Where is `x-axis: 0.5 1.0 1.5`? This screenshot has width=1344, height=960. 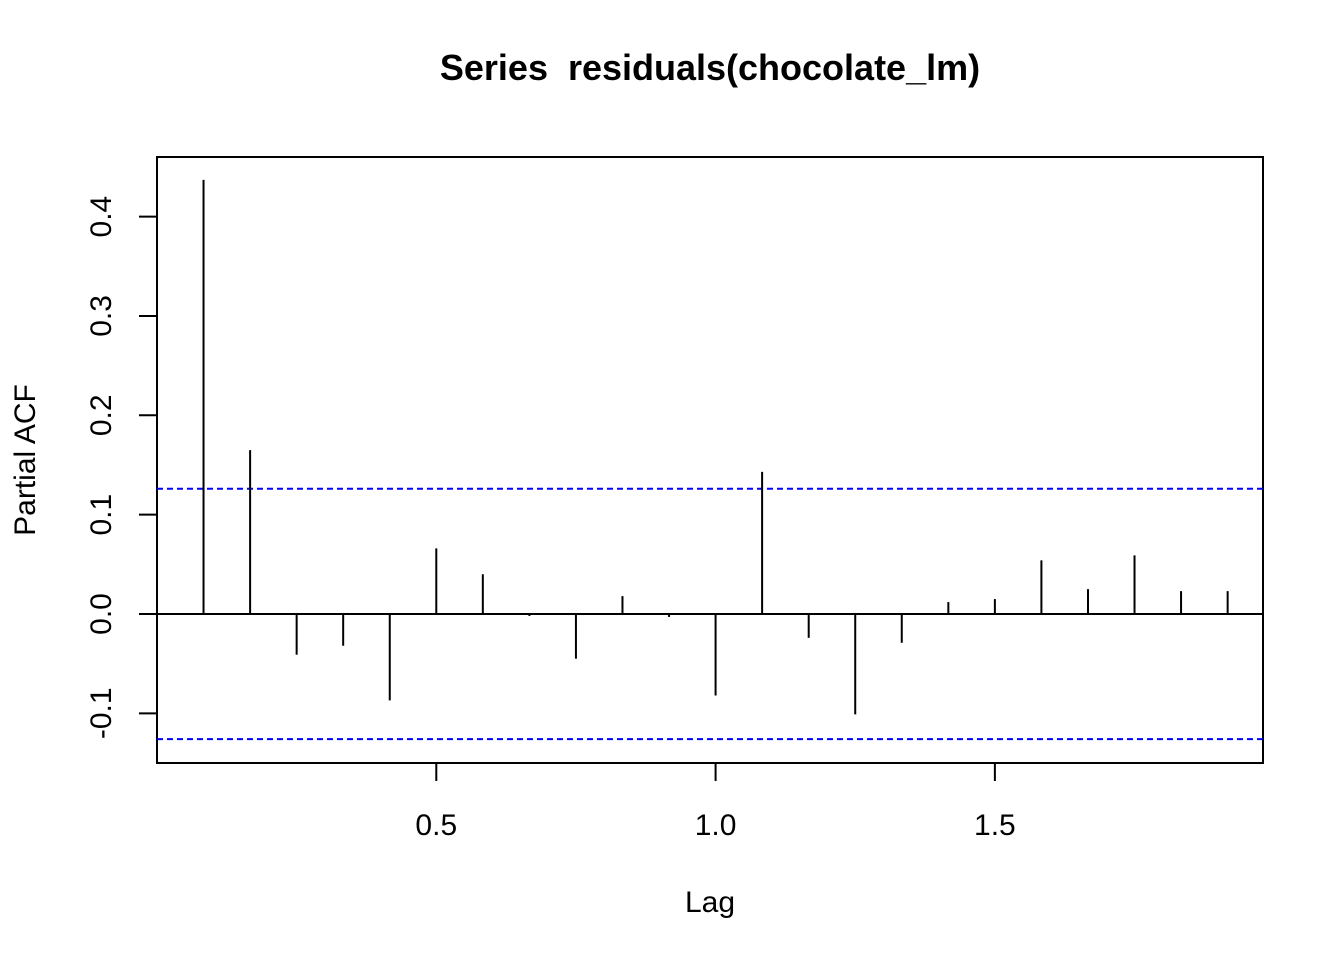
x-axis: 0.5 1.0 1.5 is located at coordinates (715, 802).